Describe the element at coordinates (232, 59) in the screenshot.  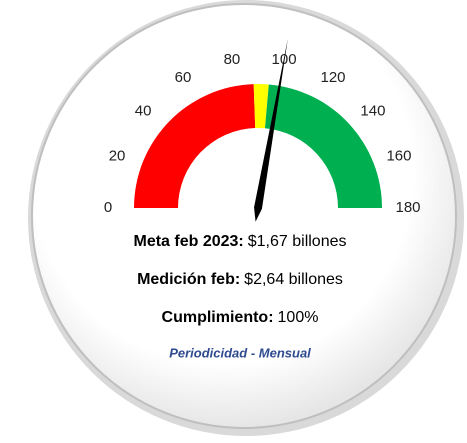
I see `tick-label: 80` at that location.